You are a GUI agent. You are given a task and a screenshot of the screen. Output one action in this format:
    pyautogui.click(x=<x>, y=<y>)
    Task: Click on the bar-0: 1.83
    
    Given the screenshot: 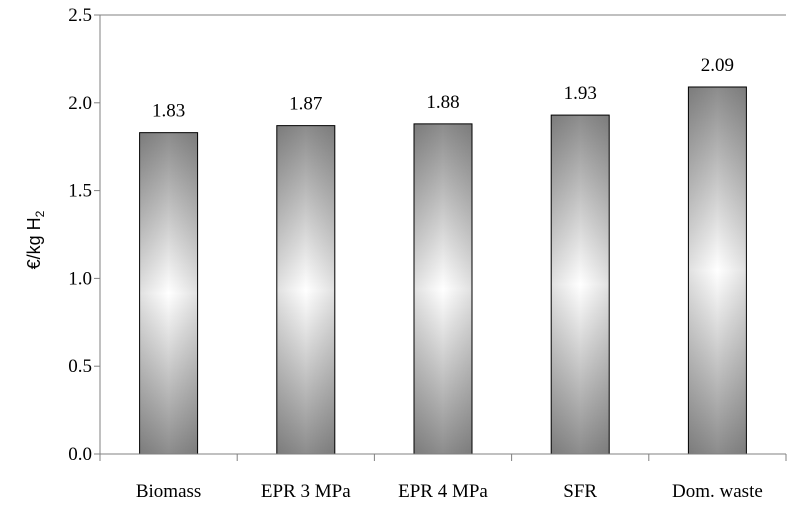 What is the action you would take?
    pyautogui.click(x=169, y=277)
    